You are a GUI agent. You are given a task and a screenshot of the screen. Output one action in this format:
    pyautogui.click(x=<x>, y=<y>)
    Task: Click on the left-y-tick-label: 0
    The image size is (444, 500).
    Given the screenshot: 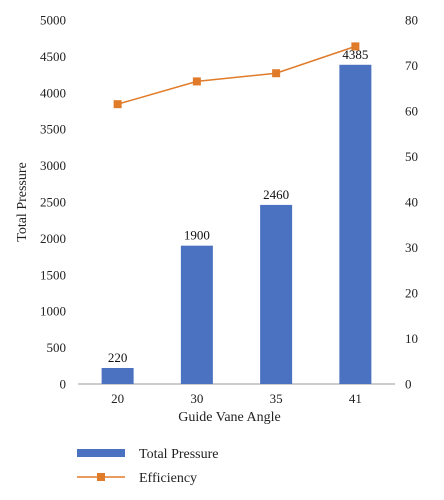 What is the action you would take?
    pyautogui.click(x=63, y=384)
    